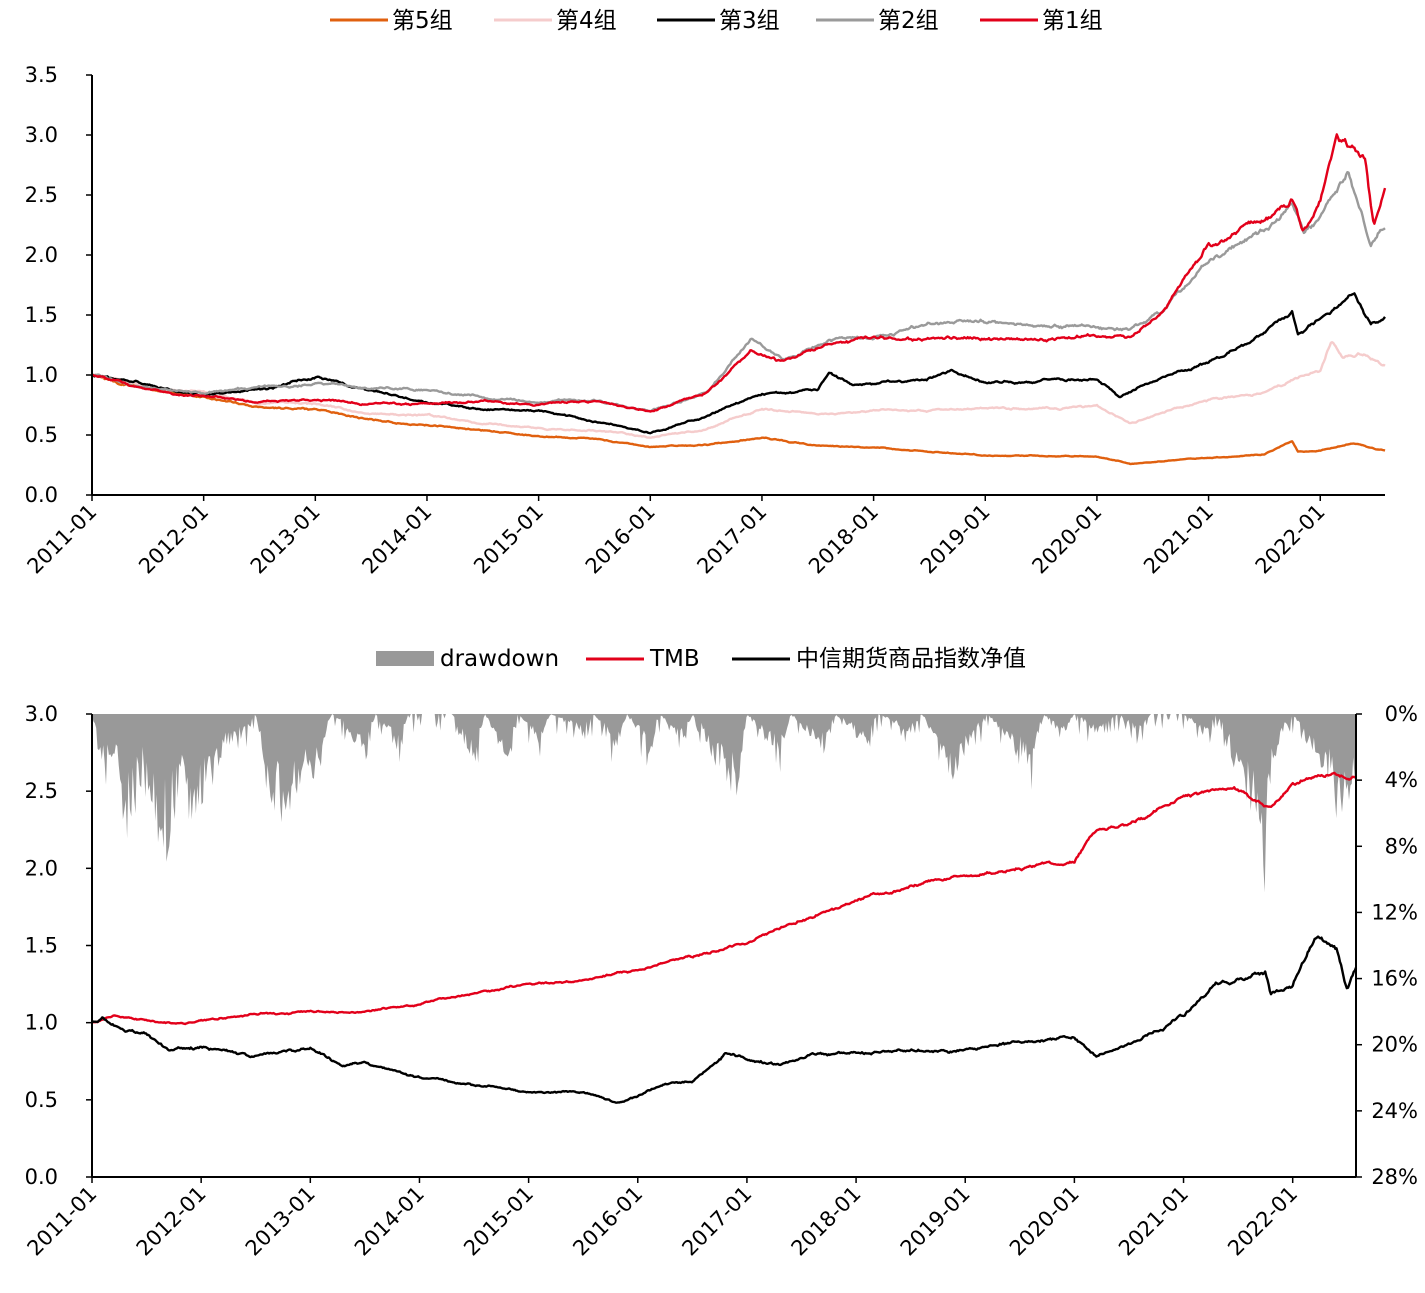 The height and width of the screenshot is (1293, 1425). What do you see at coordinates (405, 658) in the screenshot?
I see `legend-swatch-area` at bounding box center [405, 658].